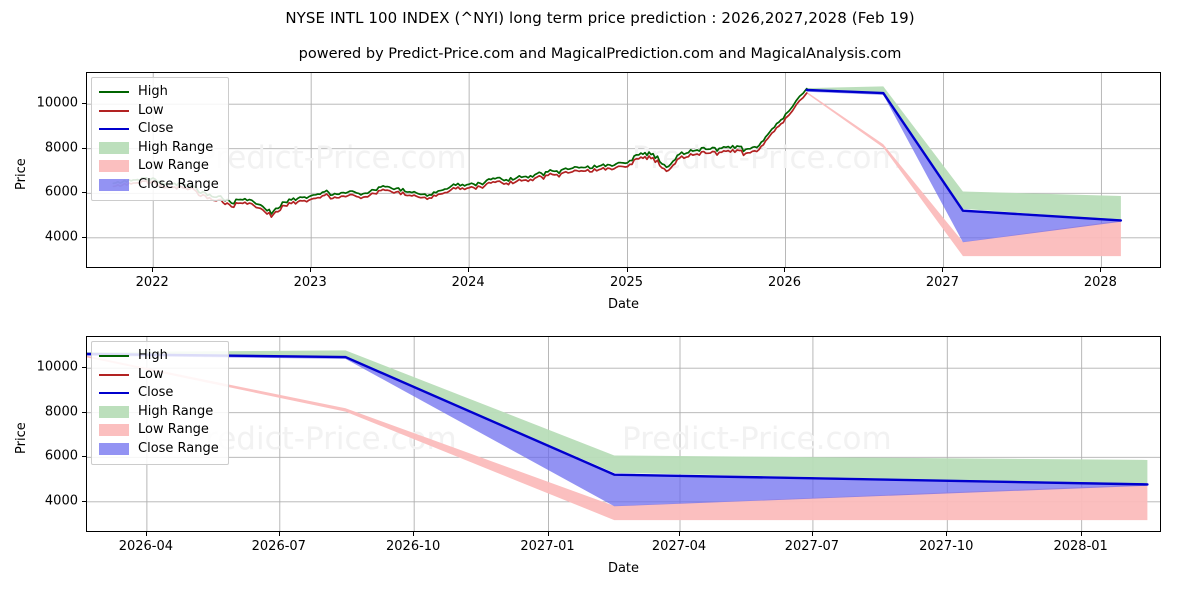 The width and height of the screenshot is (1200, 600). What do you see at coordinates (679, 546) in the screenshot?
I see `x-axis-tick-label: 2027-04` at bounding box center [679, 546].